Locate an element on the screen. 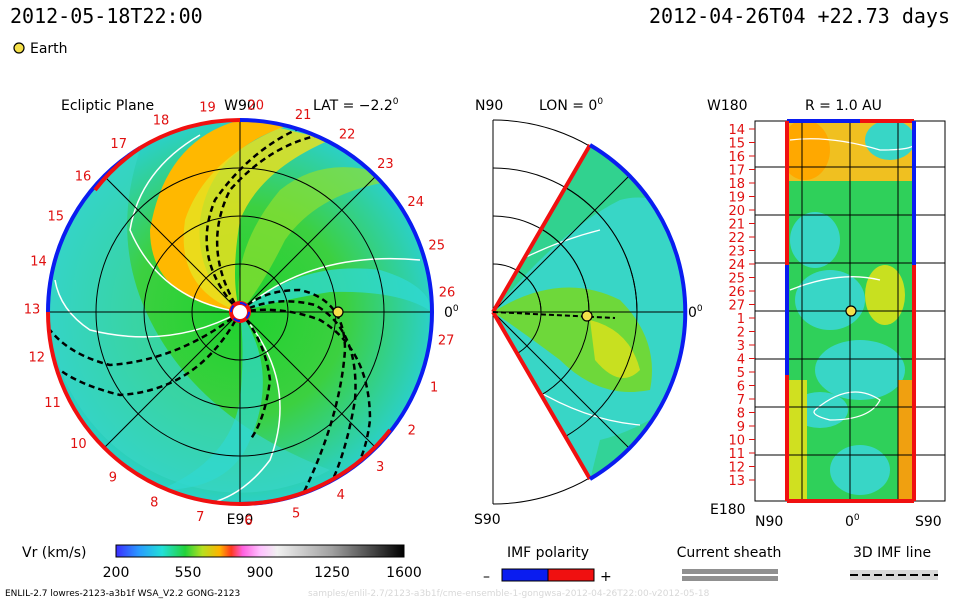  imf-line-label: 3D IMF line is located at coordinates (892, 553).